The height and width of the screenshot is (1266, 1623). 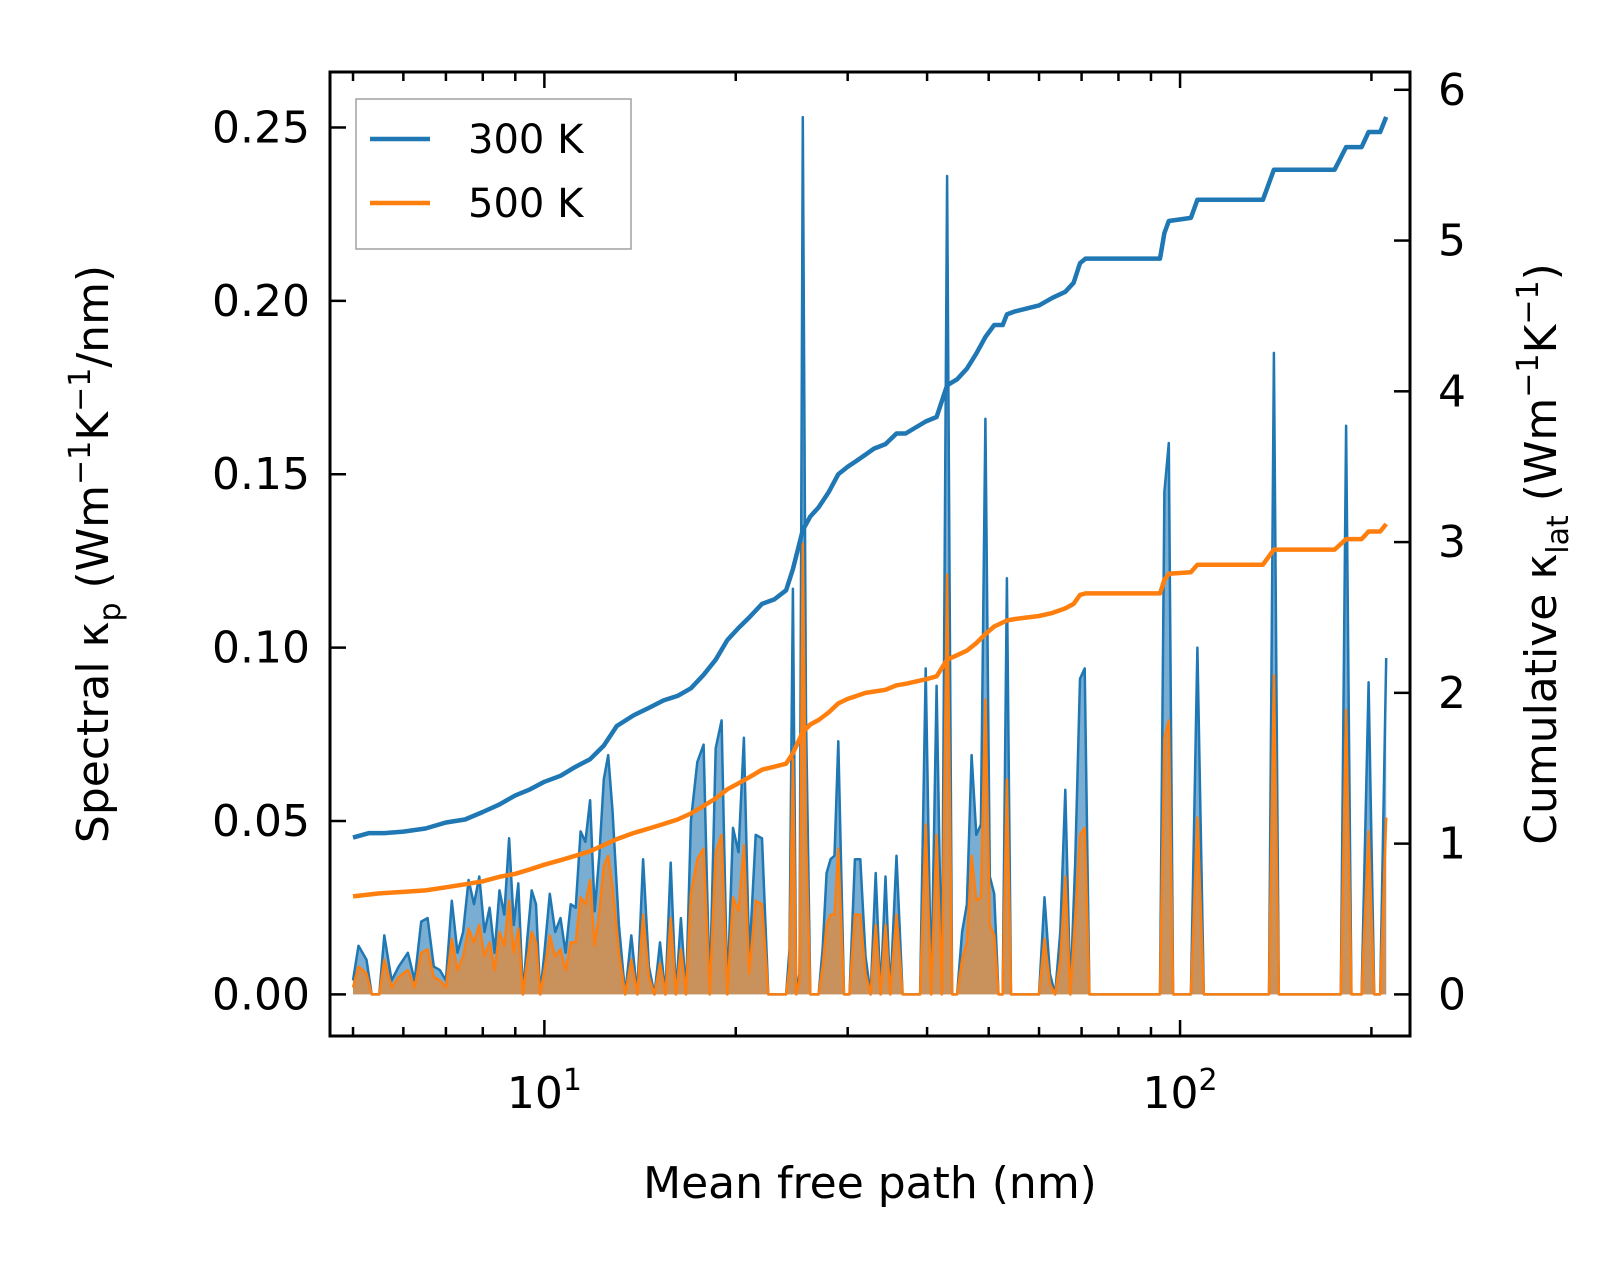 I want to click on legend-box, so click(x=493, y=174).